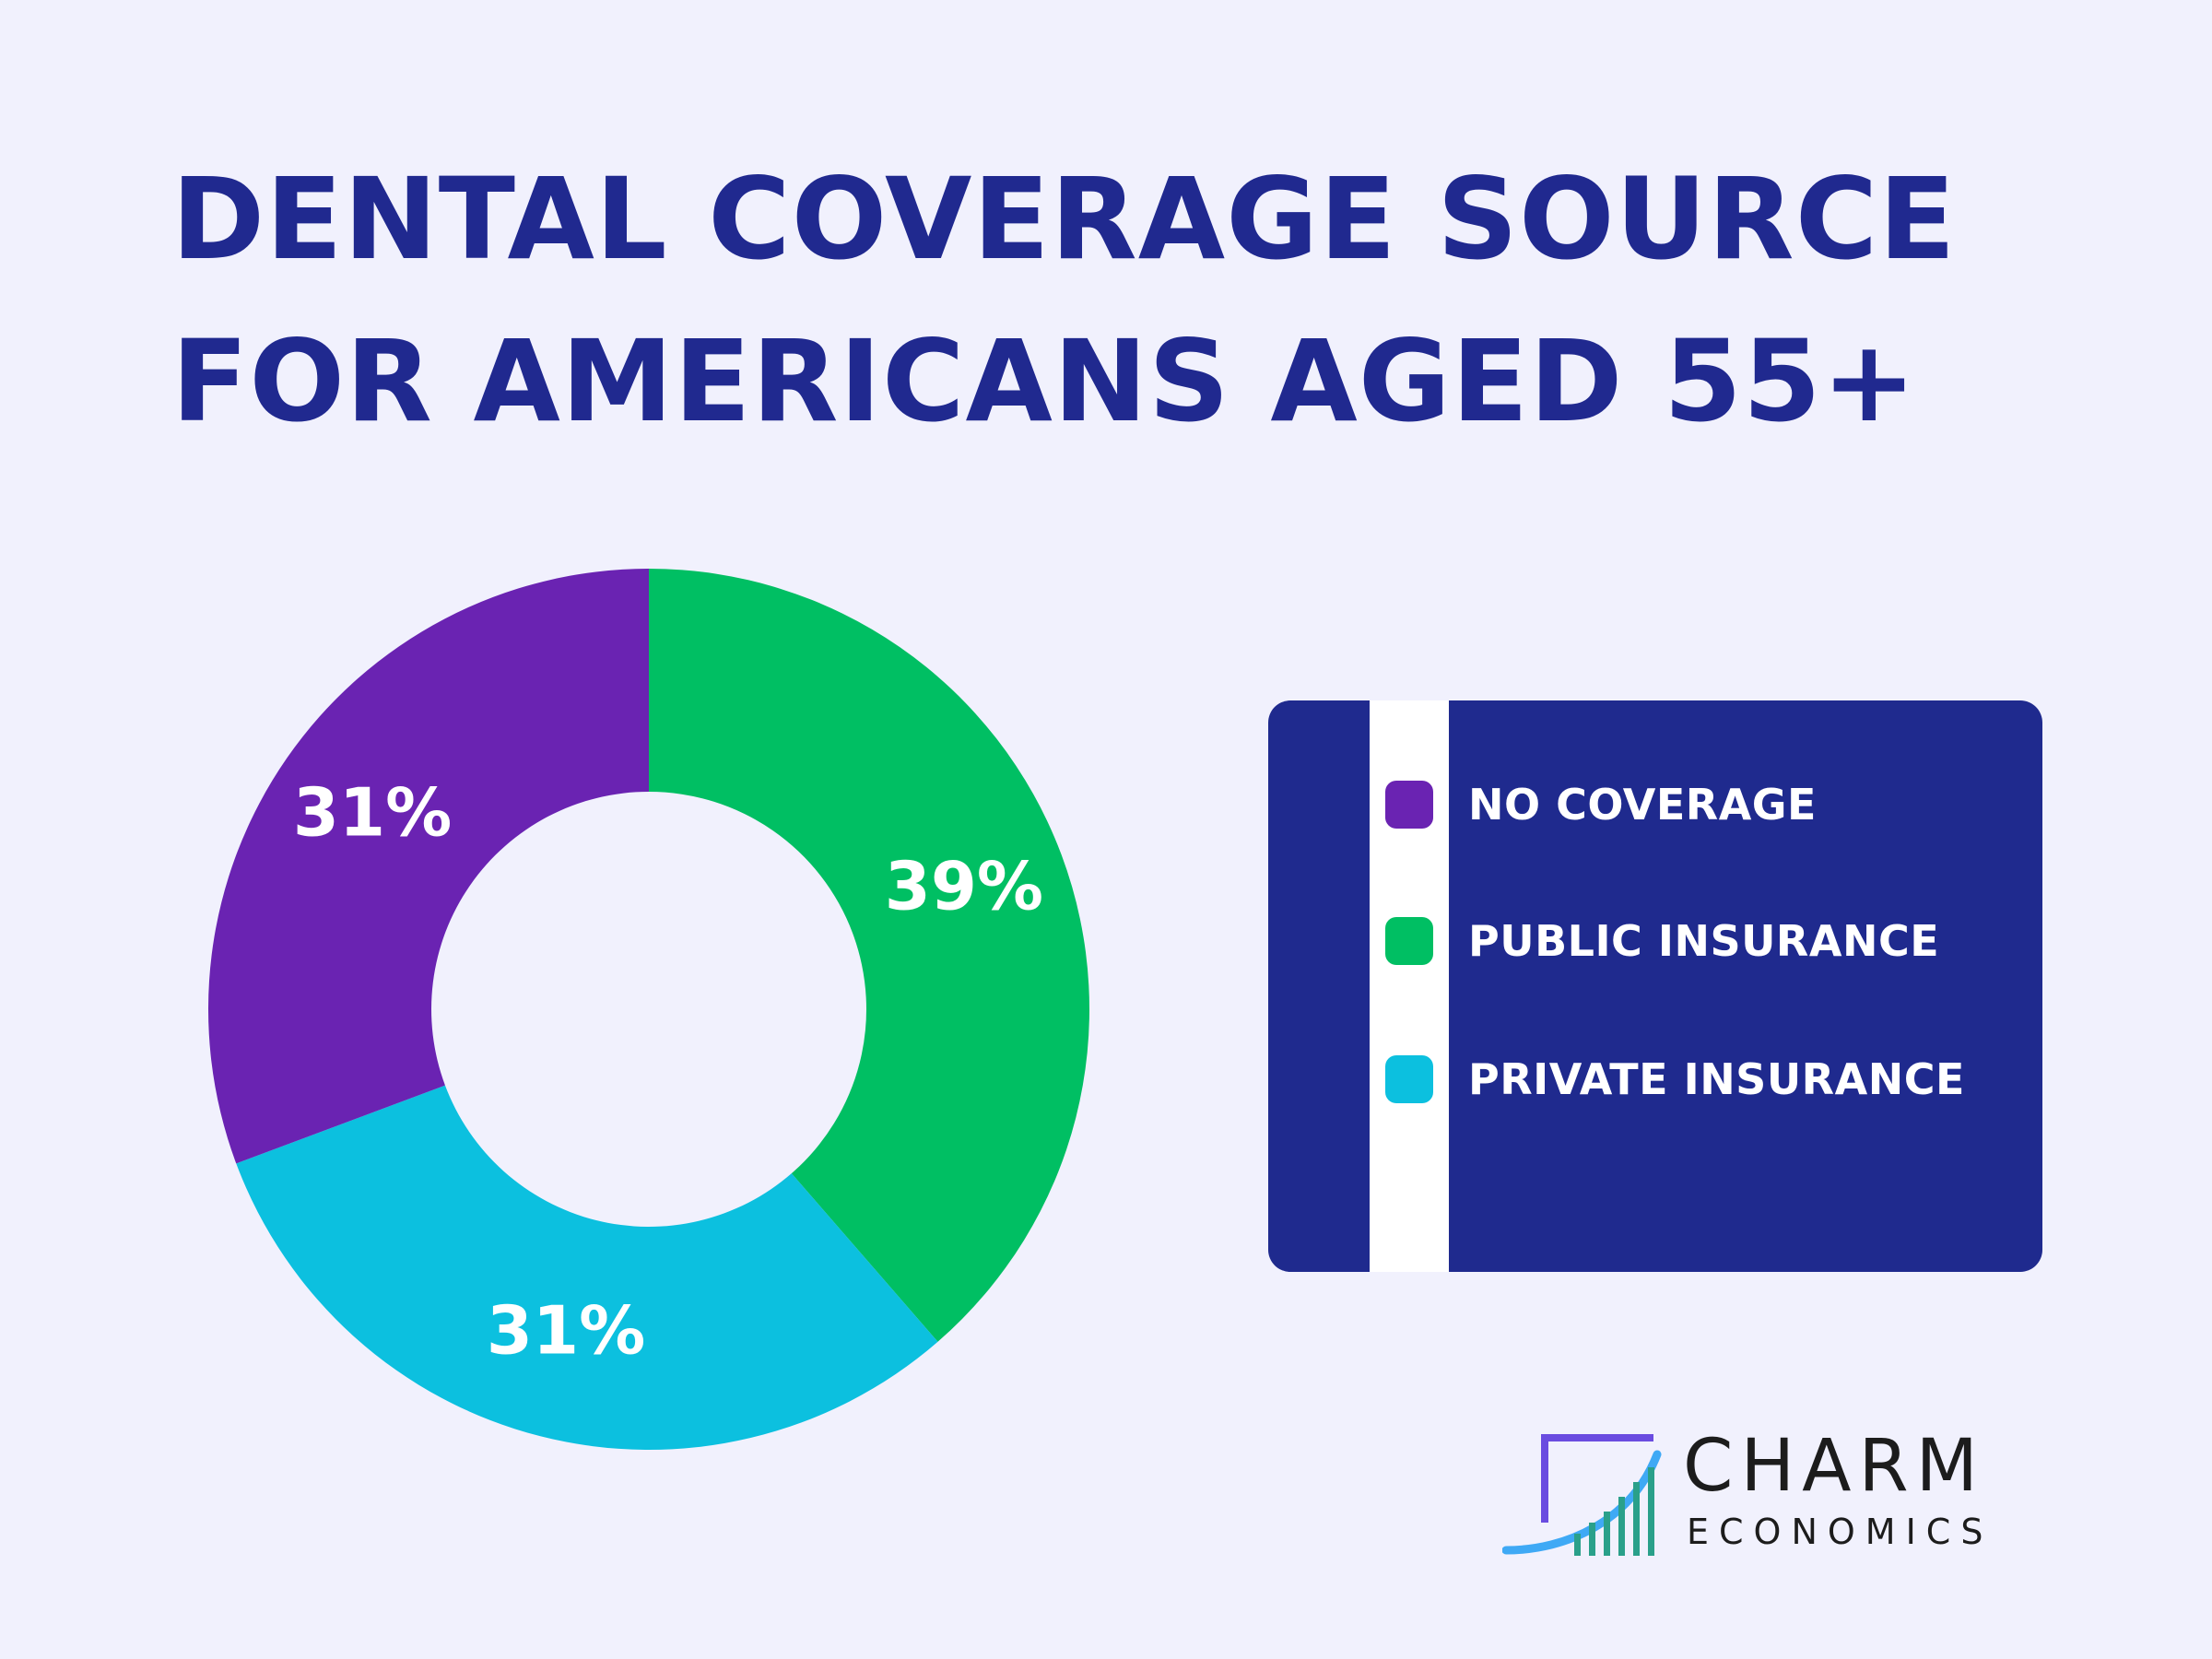 The height and width of the screenshot is (1659, 2212). What do you see at coordinates (1582, 1495) in the screenshot?
I see `charm-economics-logo-icon` at bounding box center [1582, 1495].